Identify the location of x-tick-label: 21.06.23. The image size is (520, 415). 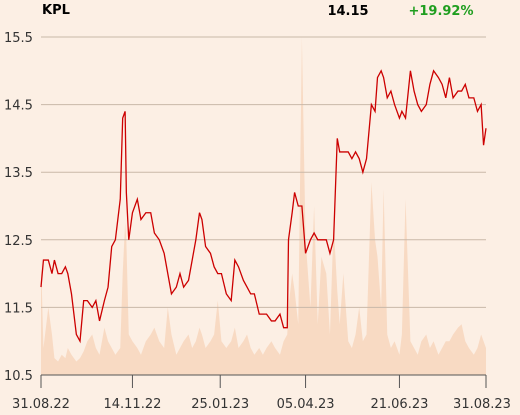
(399, 404).